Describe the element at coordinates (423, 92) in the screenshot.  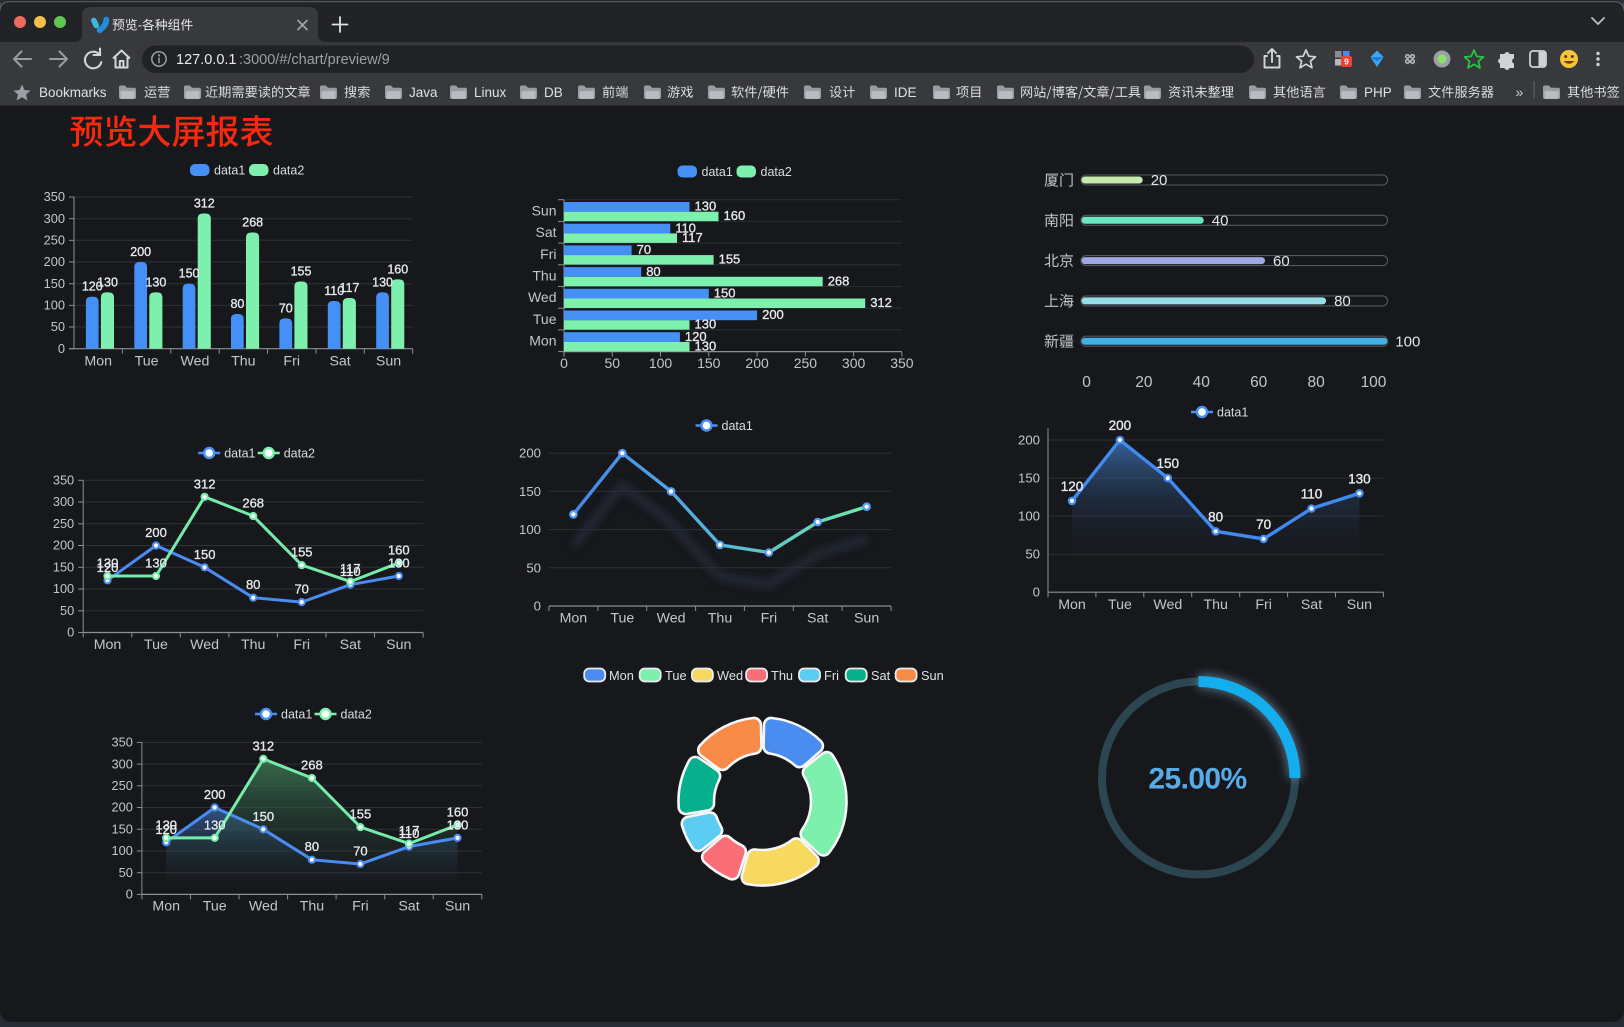
I see `svg-text: Java` at that location.